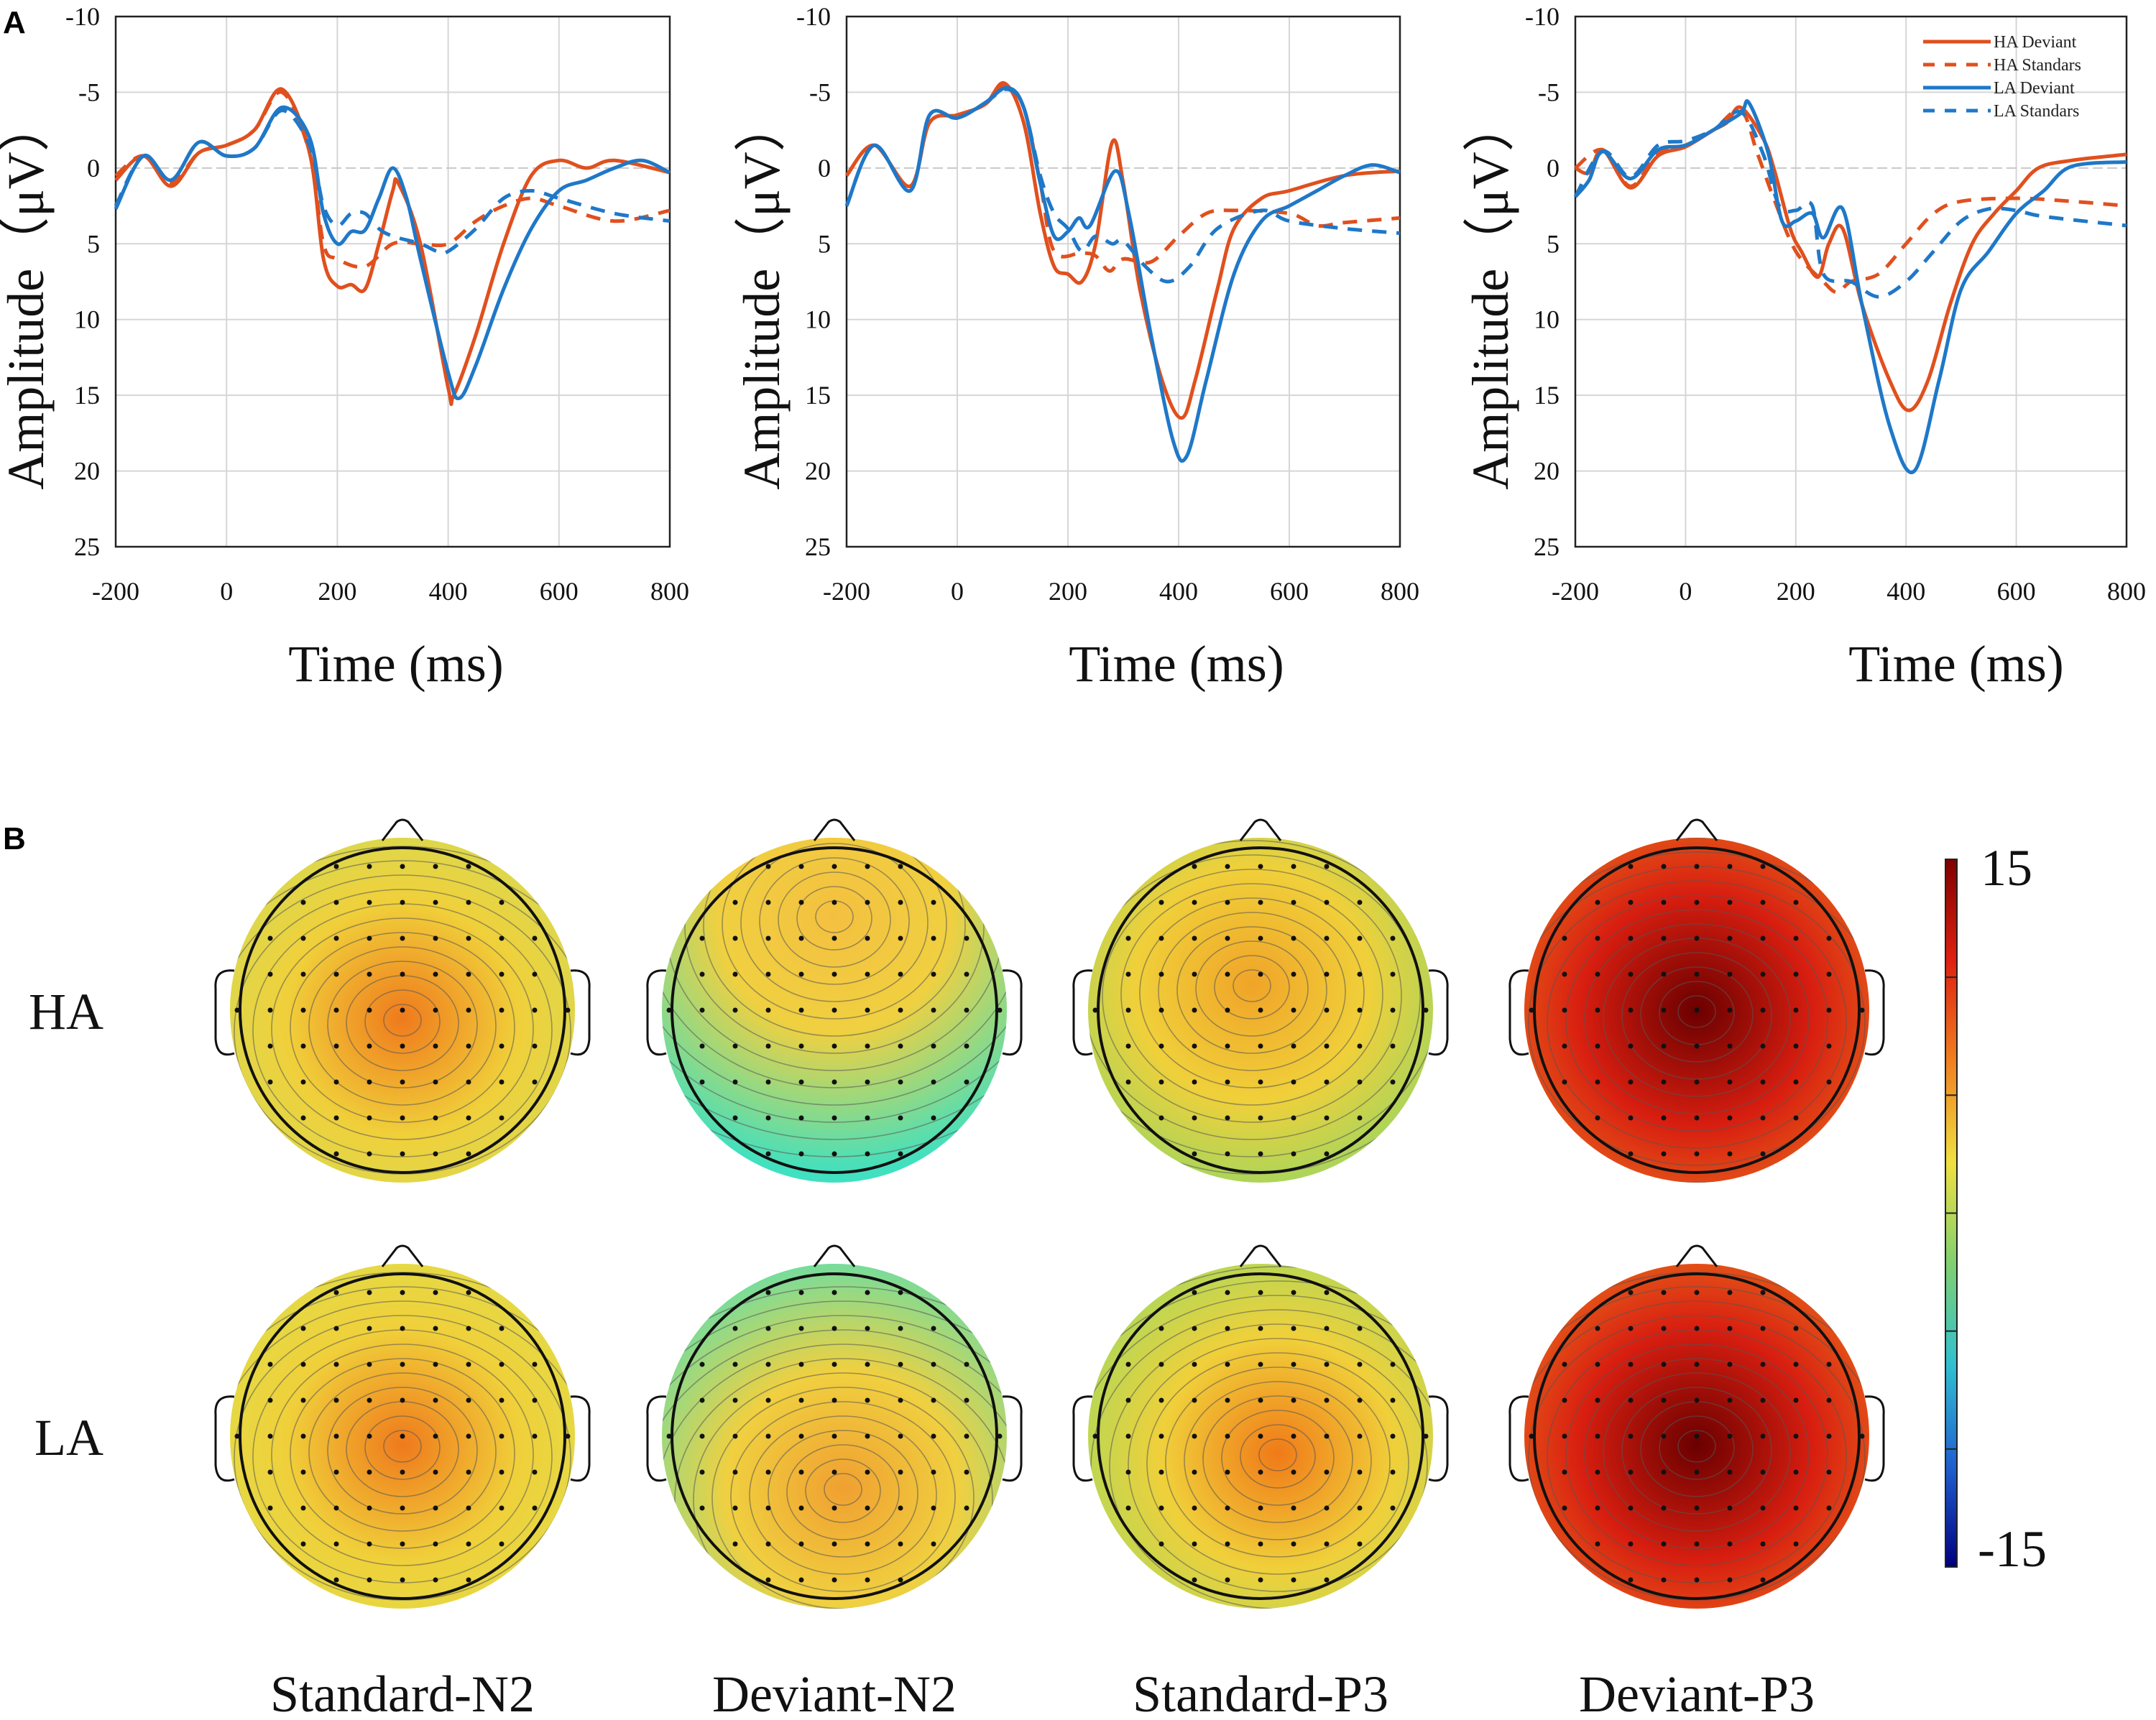 The height and width of the screenshot is (1720, 2156). I want to click on y-tick-label: -10, so click(1542, 16).